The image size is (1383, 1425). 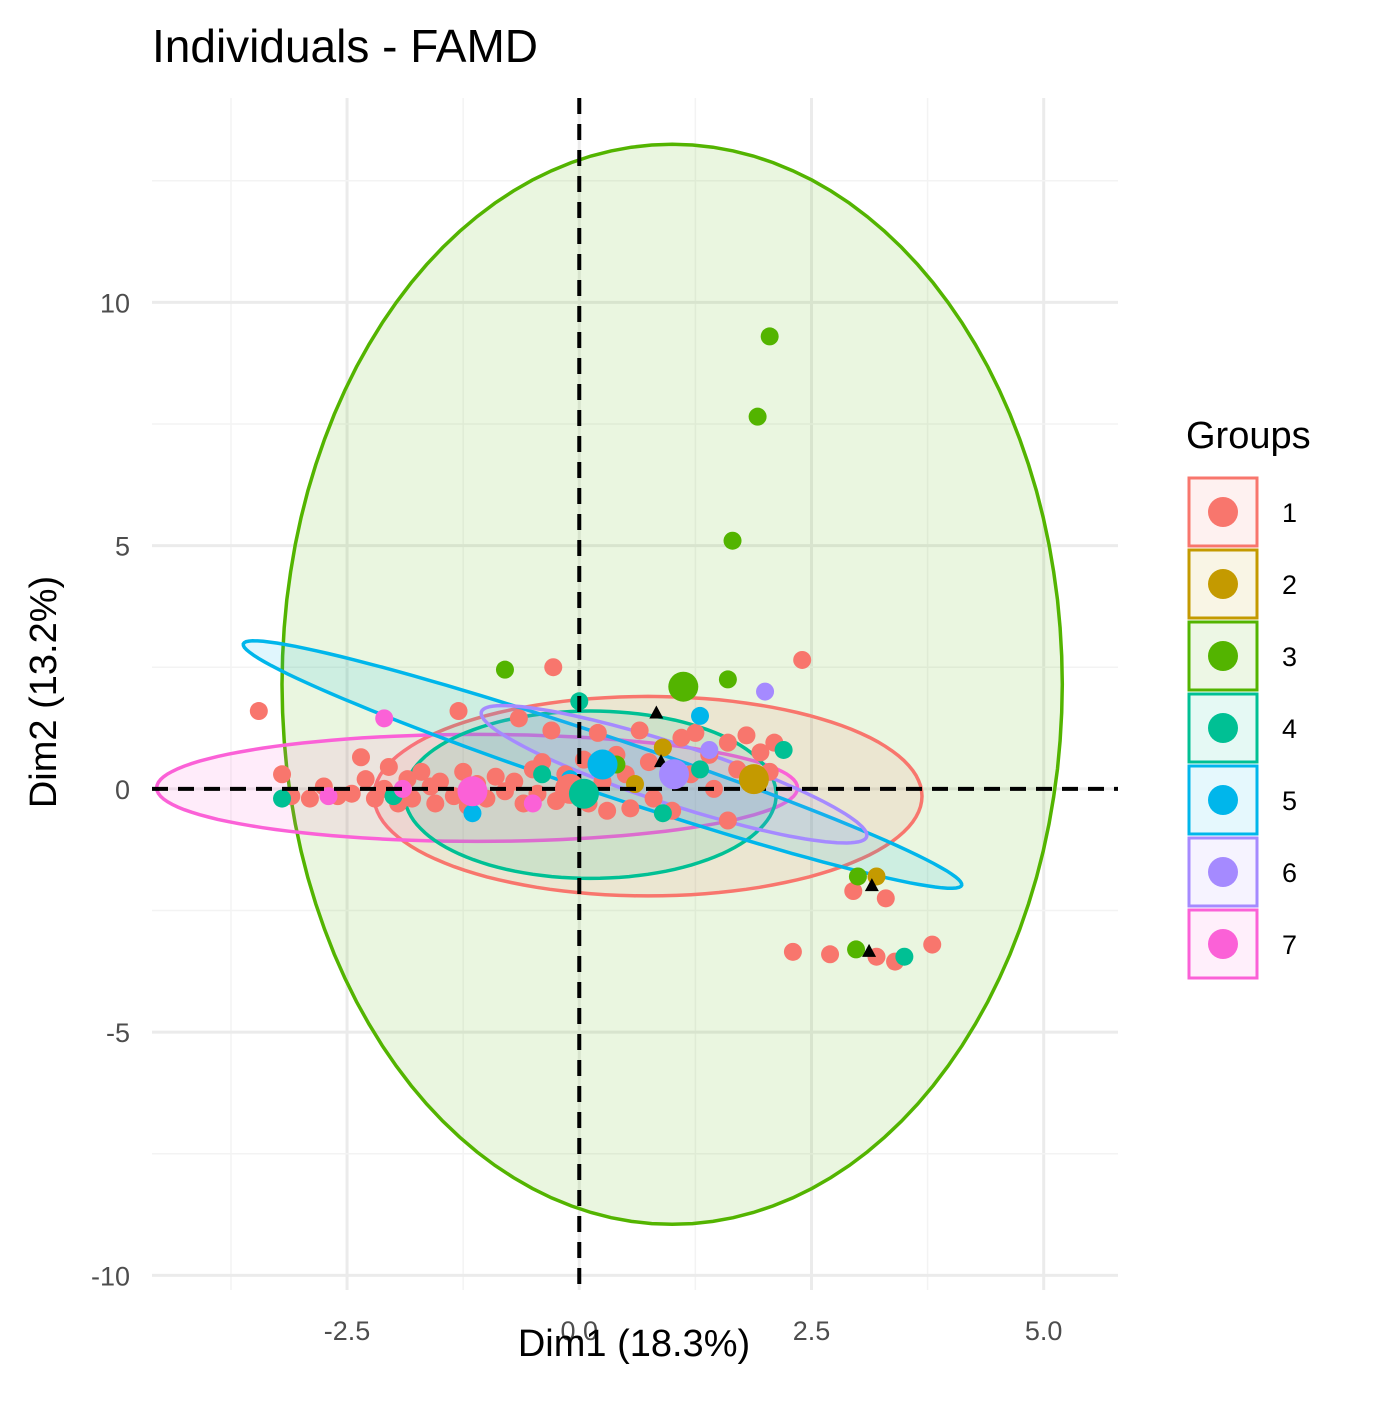 I want to click on y-tick-label: 5, so click(x=122, y=547).